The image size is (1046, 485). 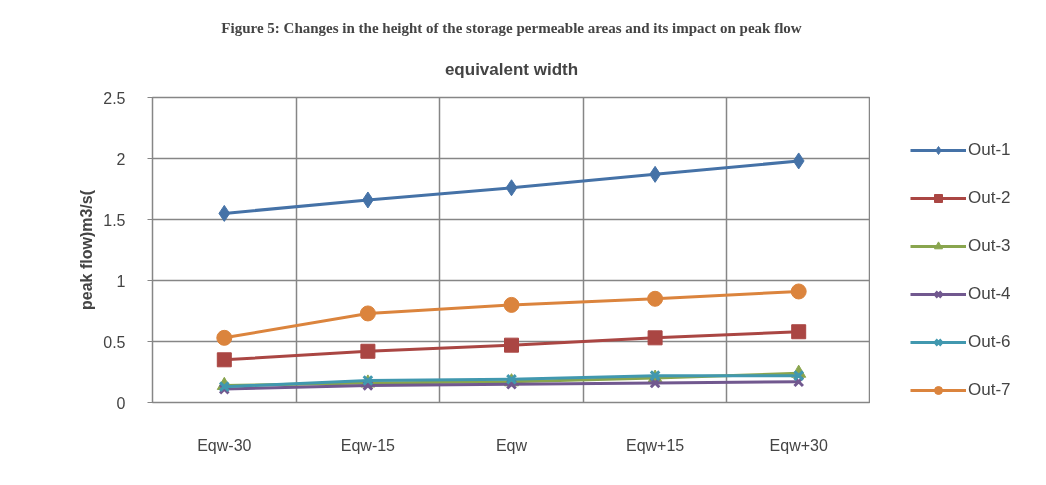 What do you see at coordinates (989, 150) in the screenshot?
I see `legend-label: Out-1` at bounding box center [989, 150].